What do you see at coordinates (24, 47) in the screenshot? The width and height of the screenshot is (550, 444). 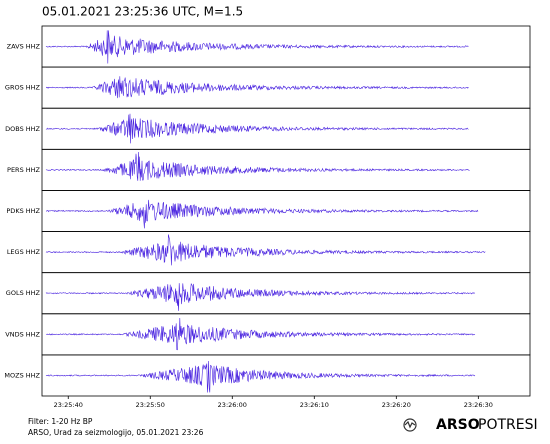 I see `trace-label: ZAVS HHZ` at bounding box center [24, 47].